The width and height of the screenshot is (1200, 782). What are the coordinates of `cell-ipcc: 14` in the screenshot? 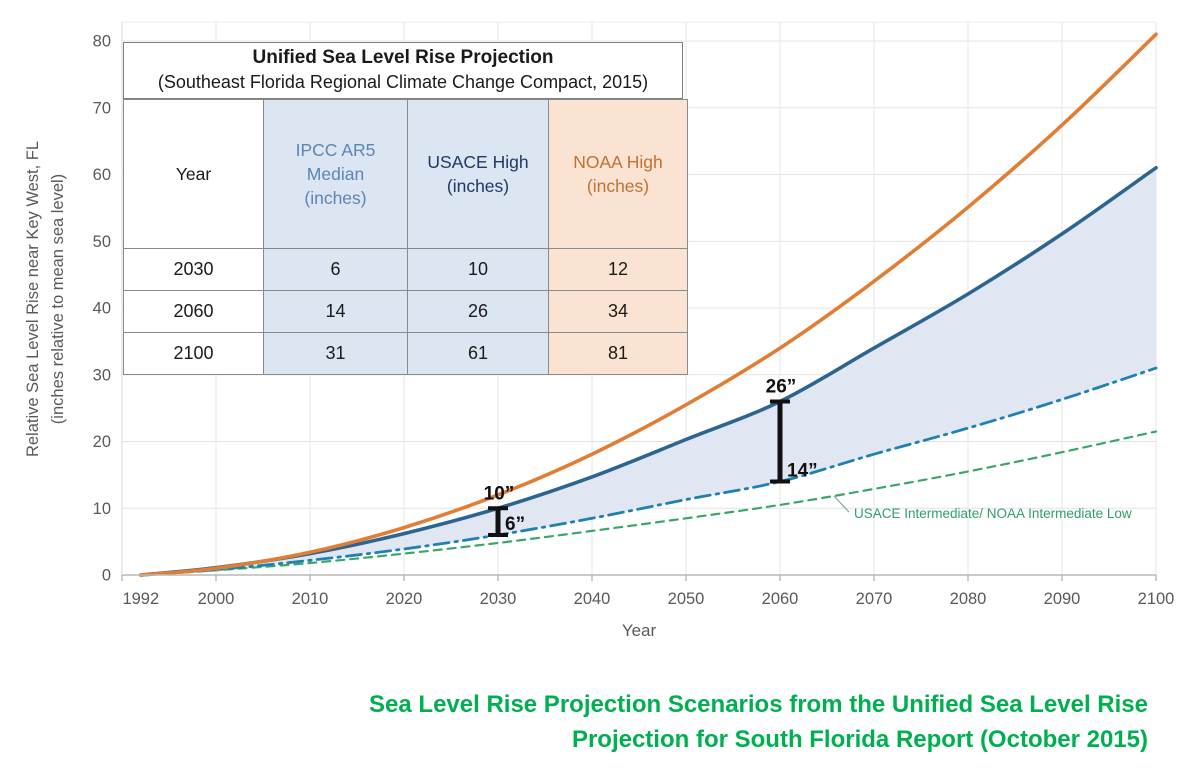 It's located at (335, 311).